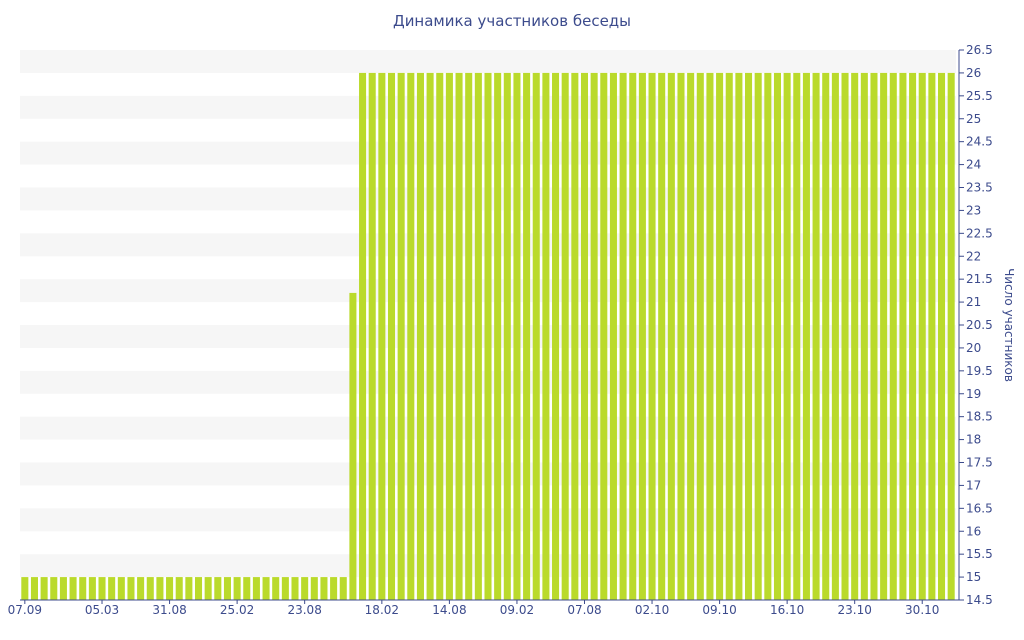 The width and height of the screenshot is (1024, 640). Describe the element at coordinates (787, 610) in the screenshot. I see `x-tick-label: 16.10` at that location.